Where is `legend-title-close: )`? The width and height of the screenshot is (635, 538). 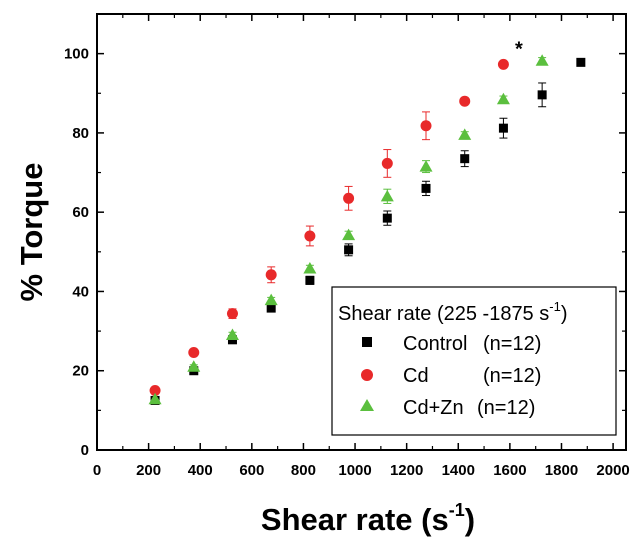
legend-title-close: ) is located at coordinates (564, 314).